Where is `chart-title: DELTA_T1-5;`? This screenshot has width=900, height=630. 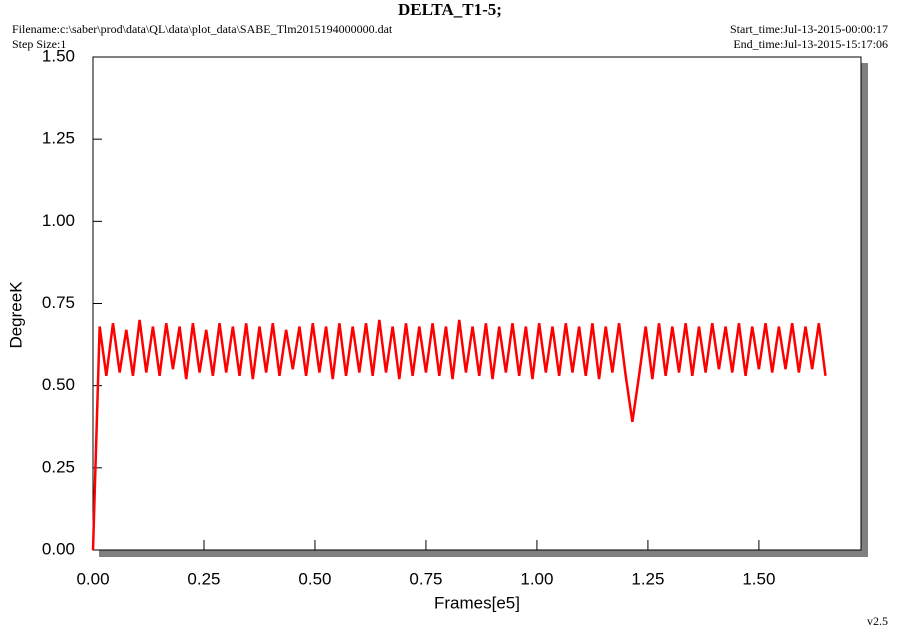
chart-title: DELTA_T1-5; is located at coordinates (450, 9).